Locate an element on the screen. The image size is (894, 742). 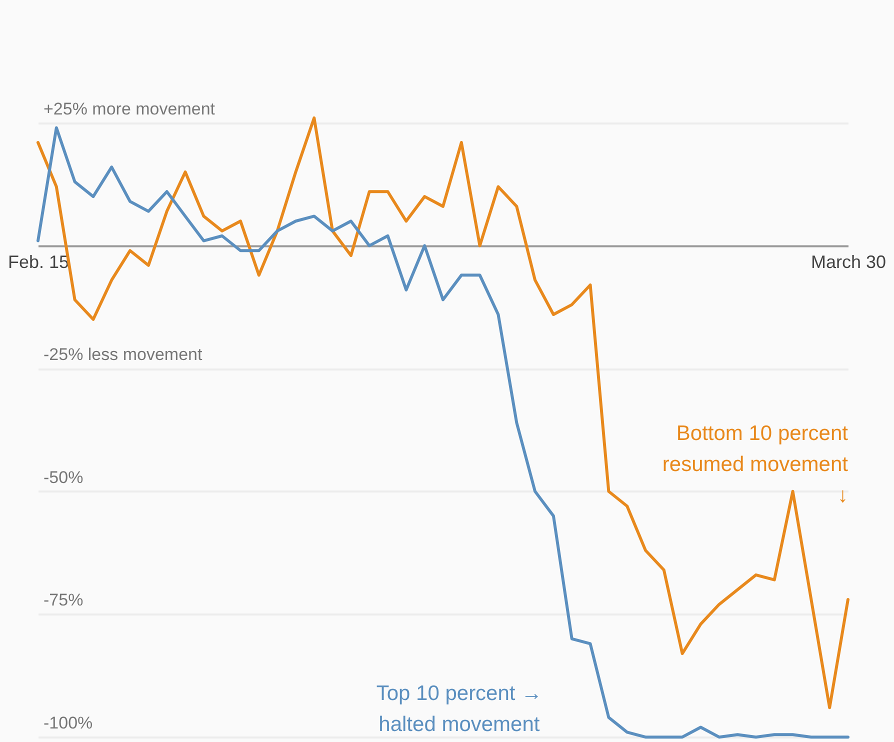
text: Top 10 percent → halted movement is located at coordinates (459, 709).